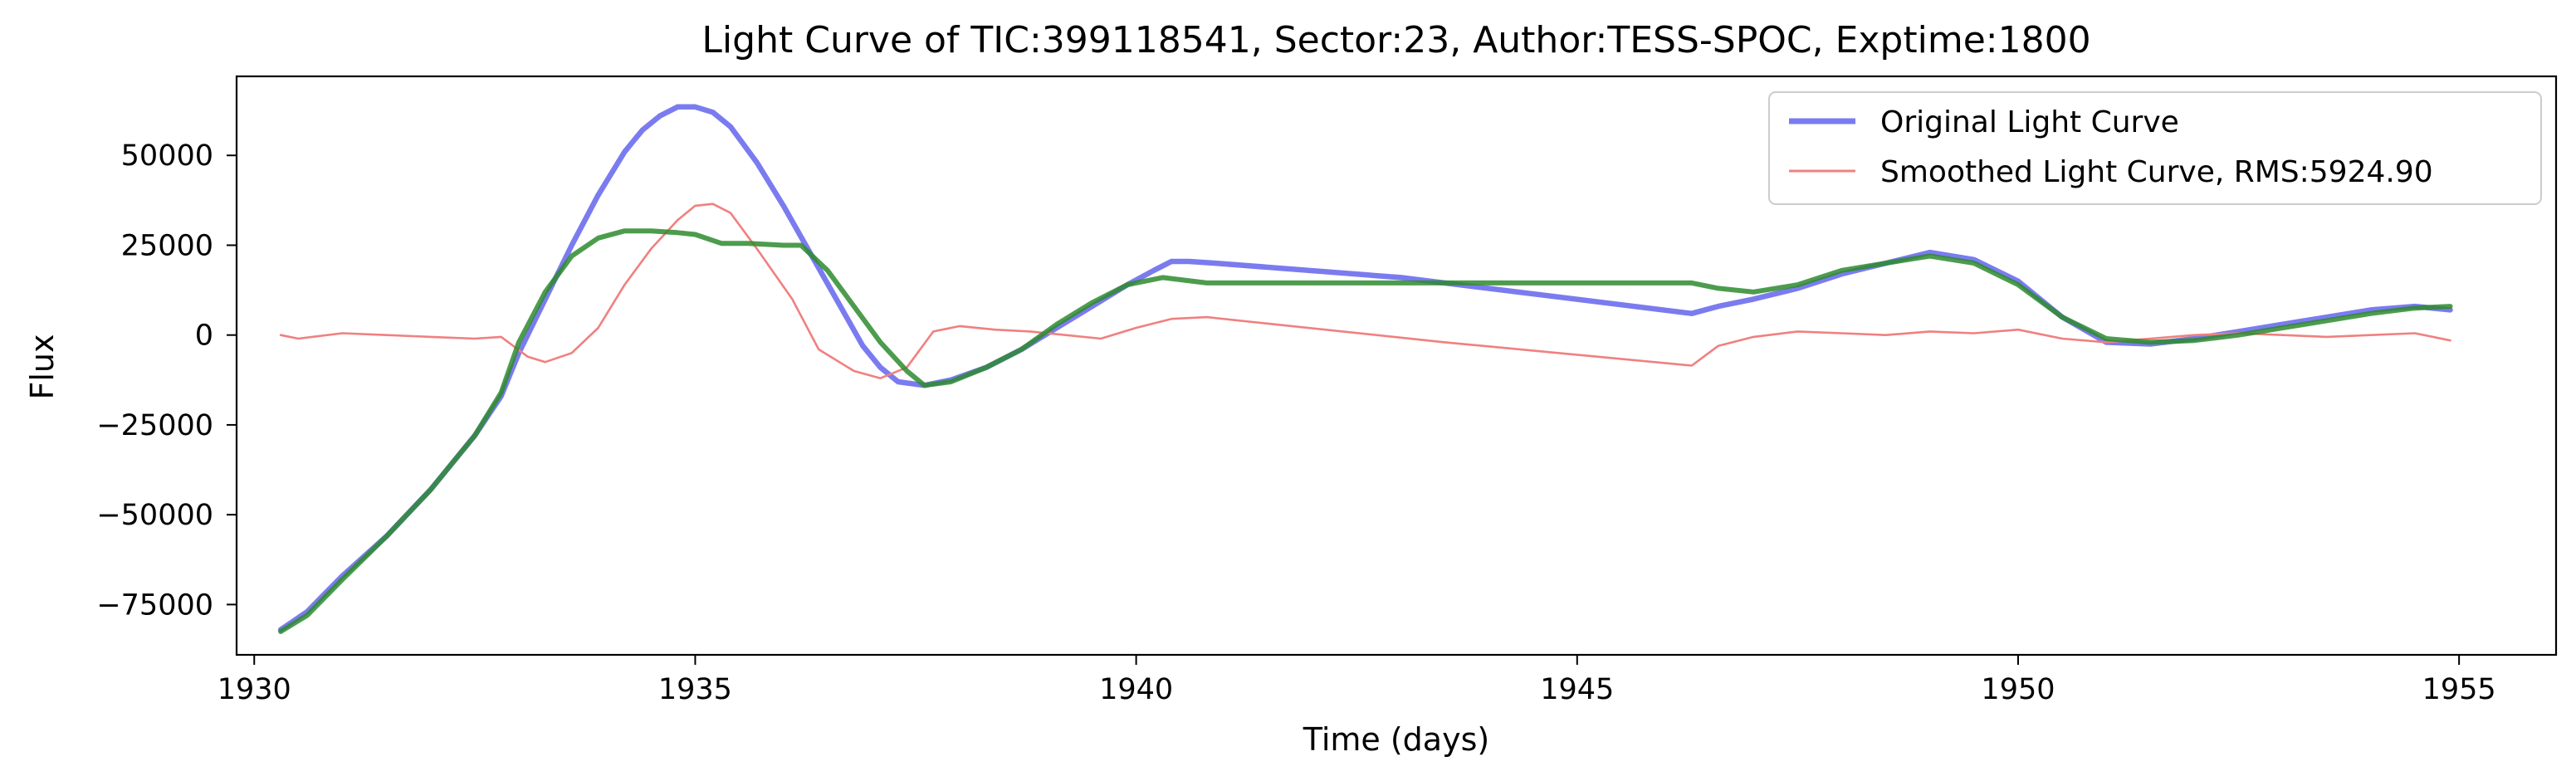 This screenshot has width=2576, height=781. What do you see at coordinates (154, 425) in the screenshot?
I see `y-tick-label: −25000` at bounding box center [154, 425].